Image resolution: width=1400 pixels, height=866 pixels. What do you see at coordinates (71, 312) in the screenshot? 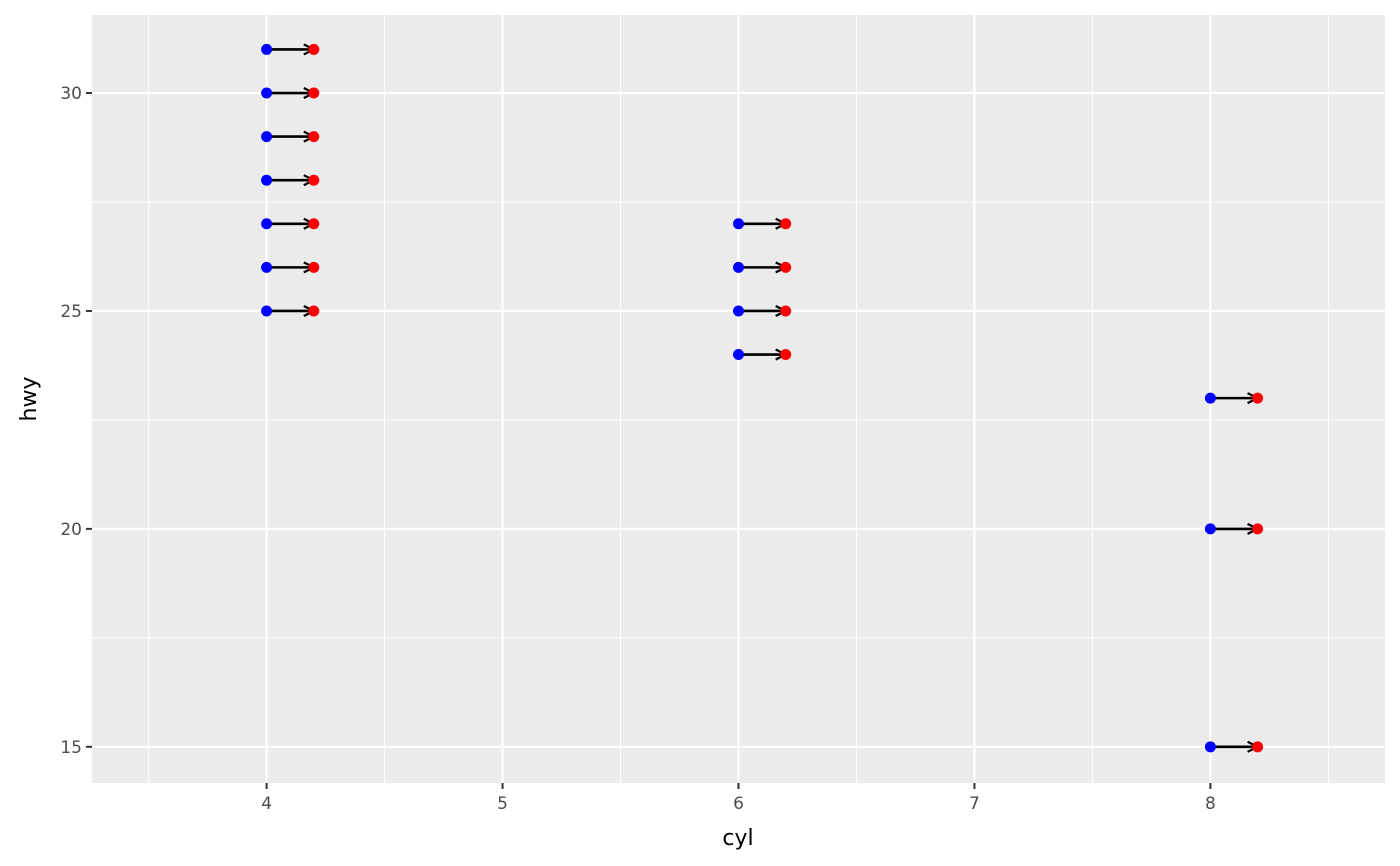
I see `y-tick-label: 25` at bounding box center [71, 312].